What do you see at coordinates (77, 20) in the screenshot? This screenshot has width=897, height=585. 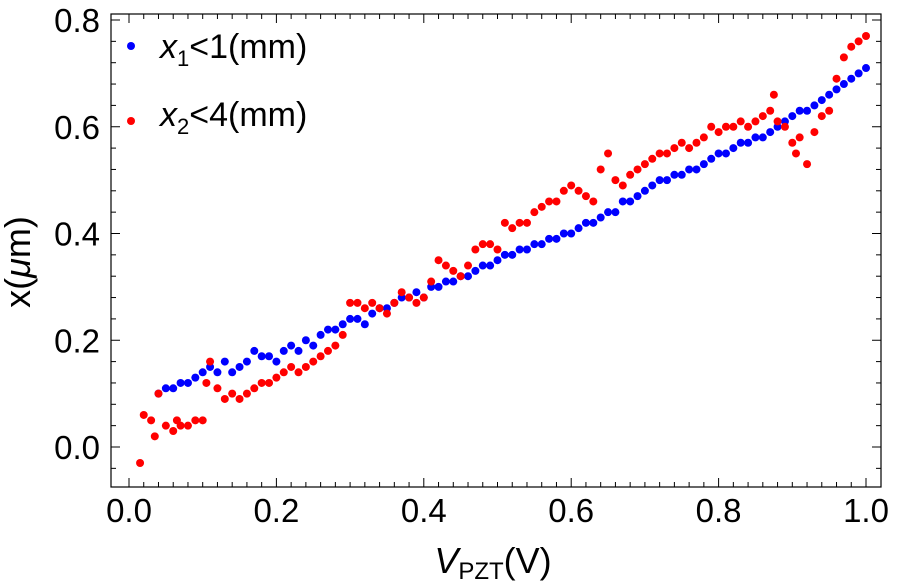 I see `y-tick-label: 0.8` at bounding box center [77, 20].